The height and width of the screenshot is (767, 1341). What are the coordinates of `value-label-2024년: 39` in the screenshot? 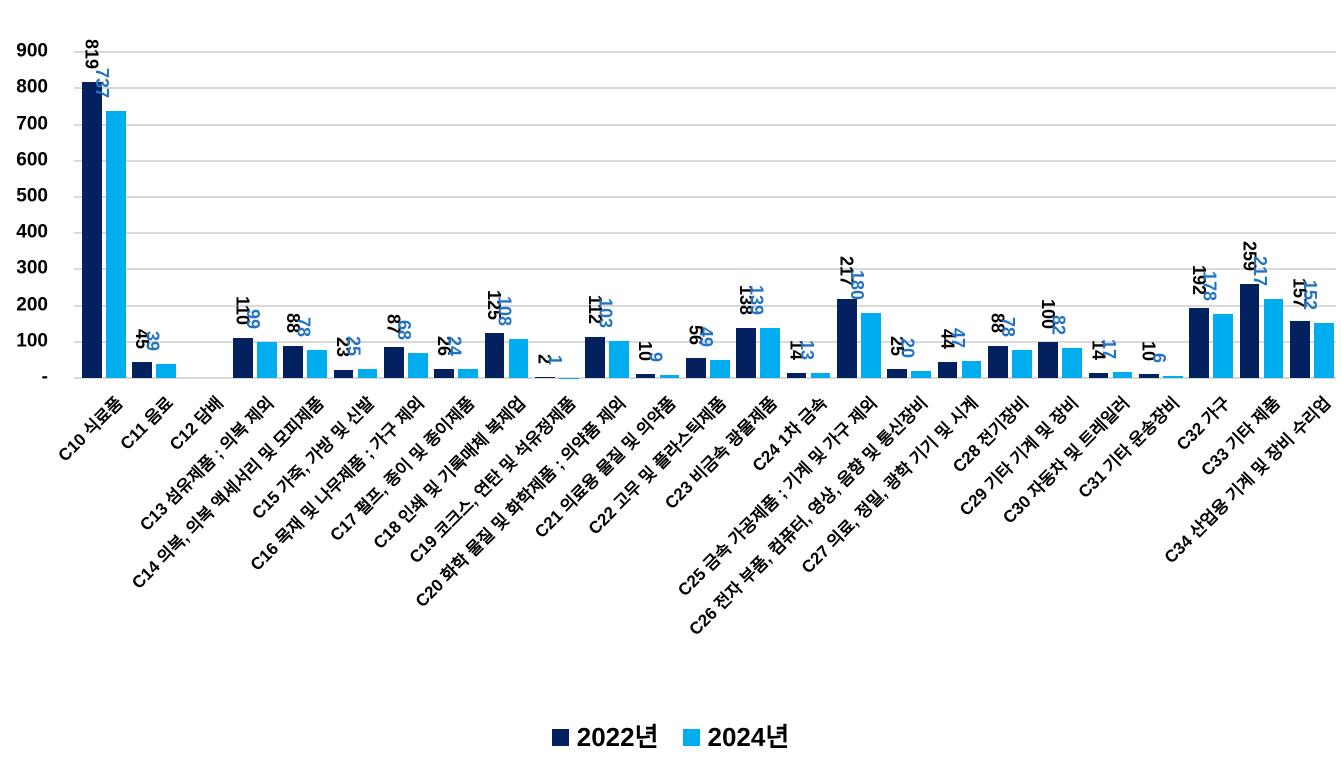 It's located at (152, 340).